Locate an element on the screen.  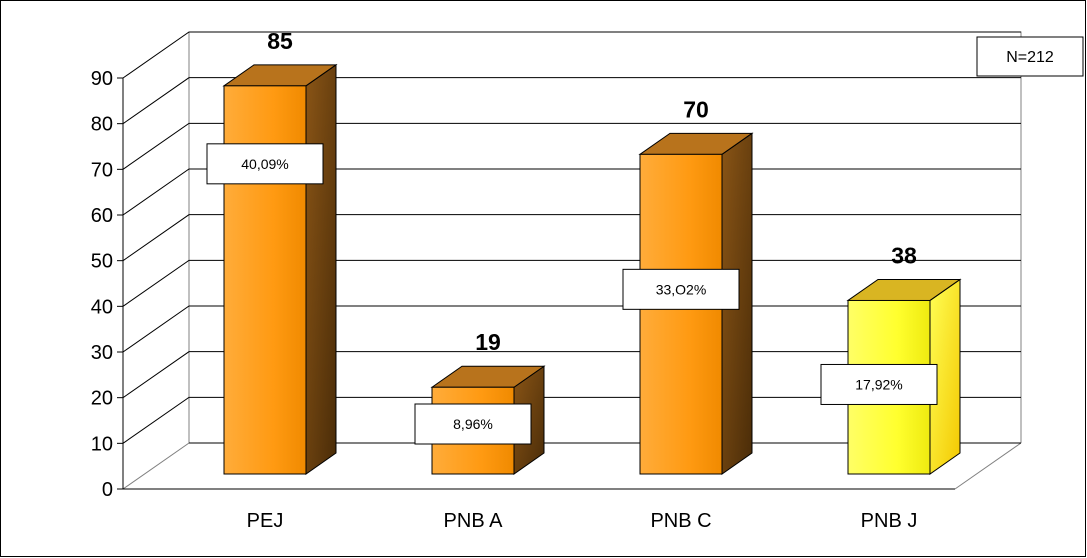
percent-label-box: 40,09% is located at coordinates (265, 164).